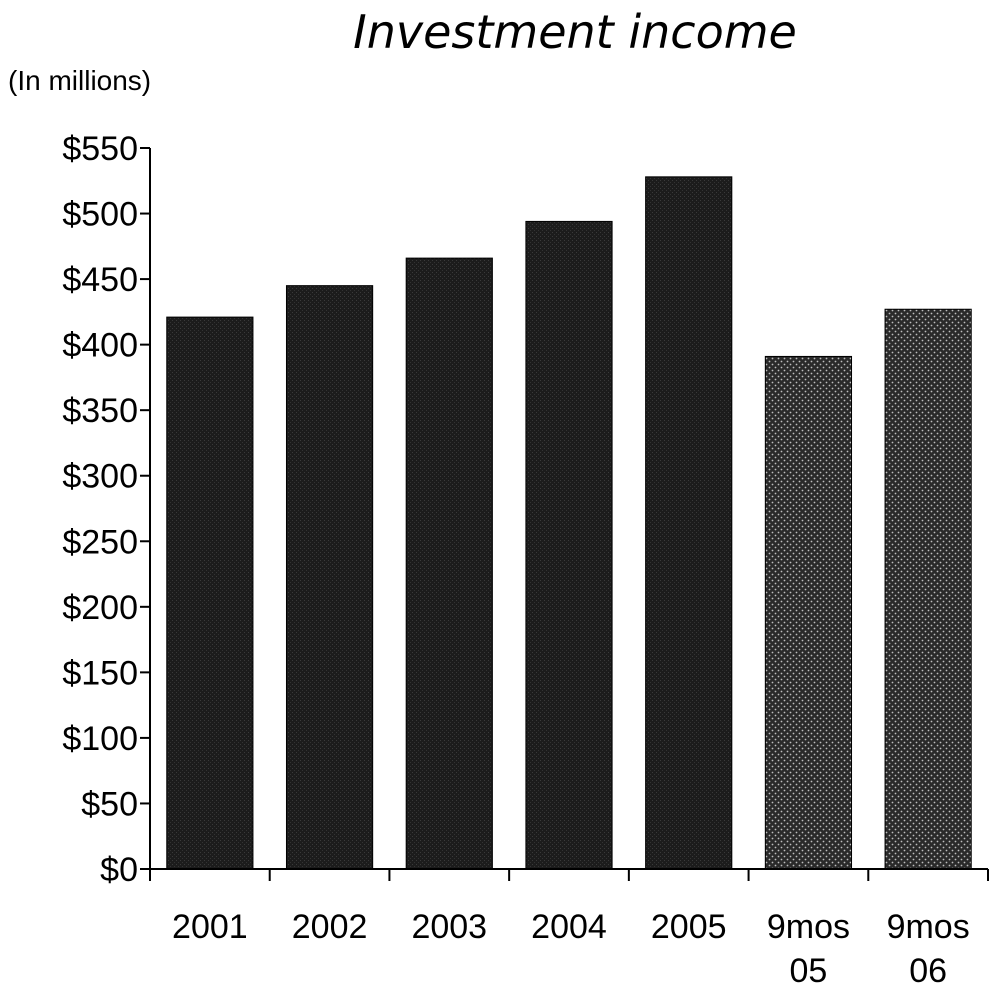  Describe the element at coordinates (100, 477) in the screenshot. I see `y-tick-label: $300` at that location.